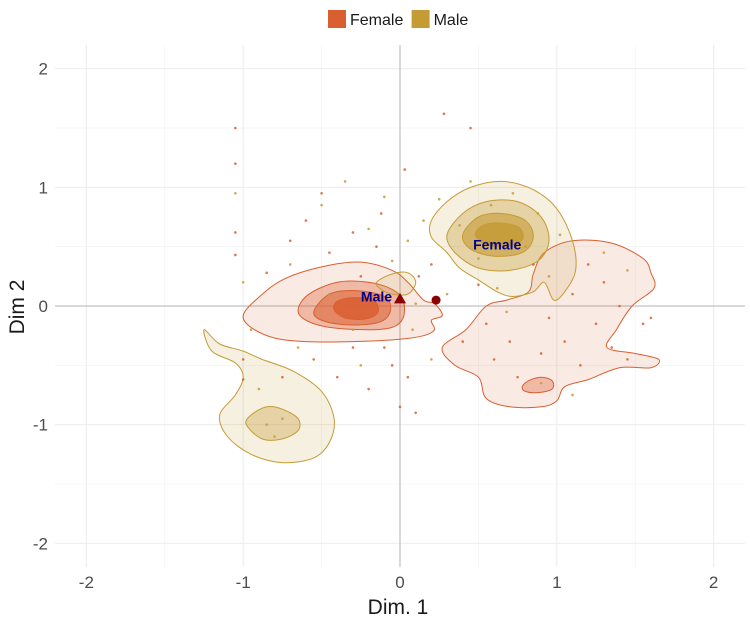  I want to click on legend-key-female, so click(337, 19).